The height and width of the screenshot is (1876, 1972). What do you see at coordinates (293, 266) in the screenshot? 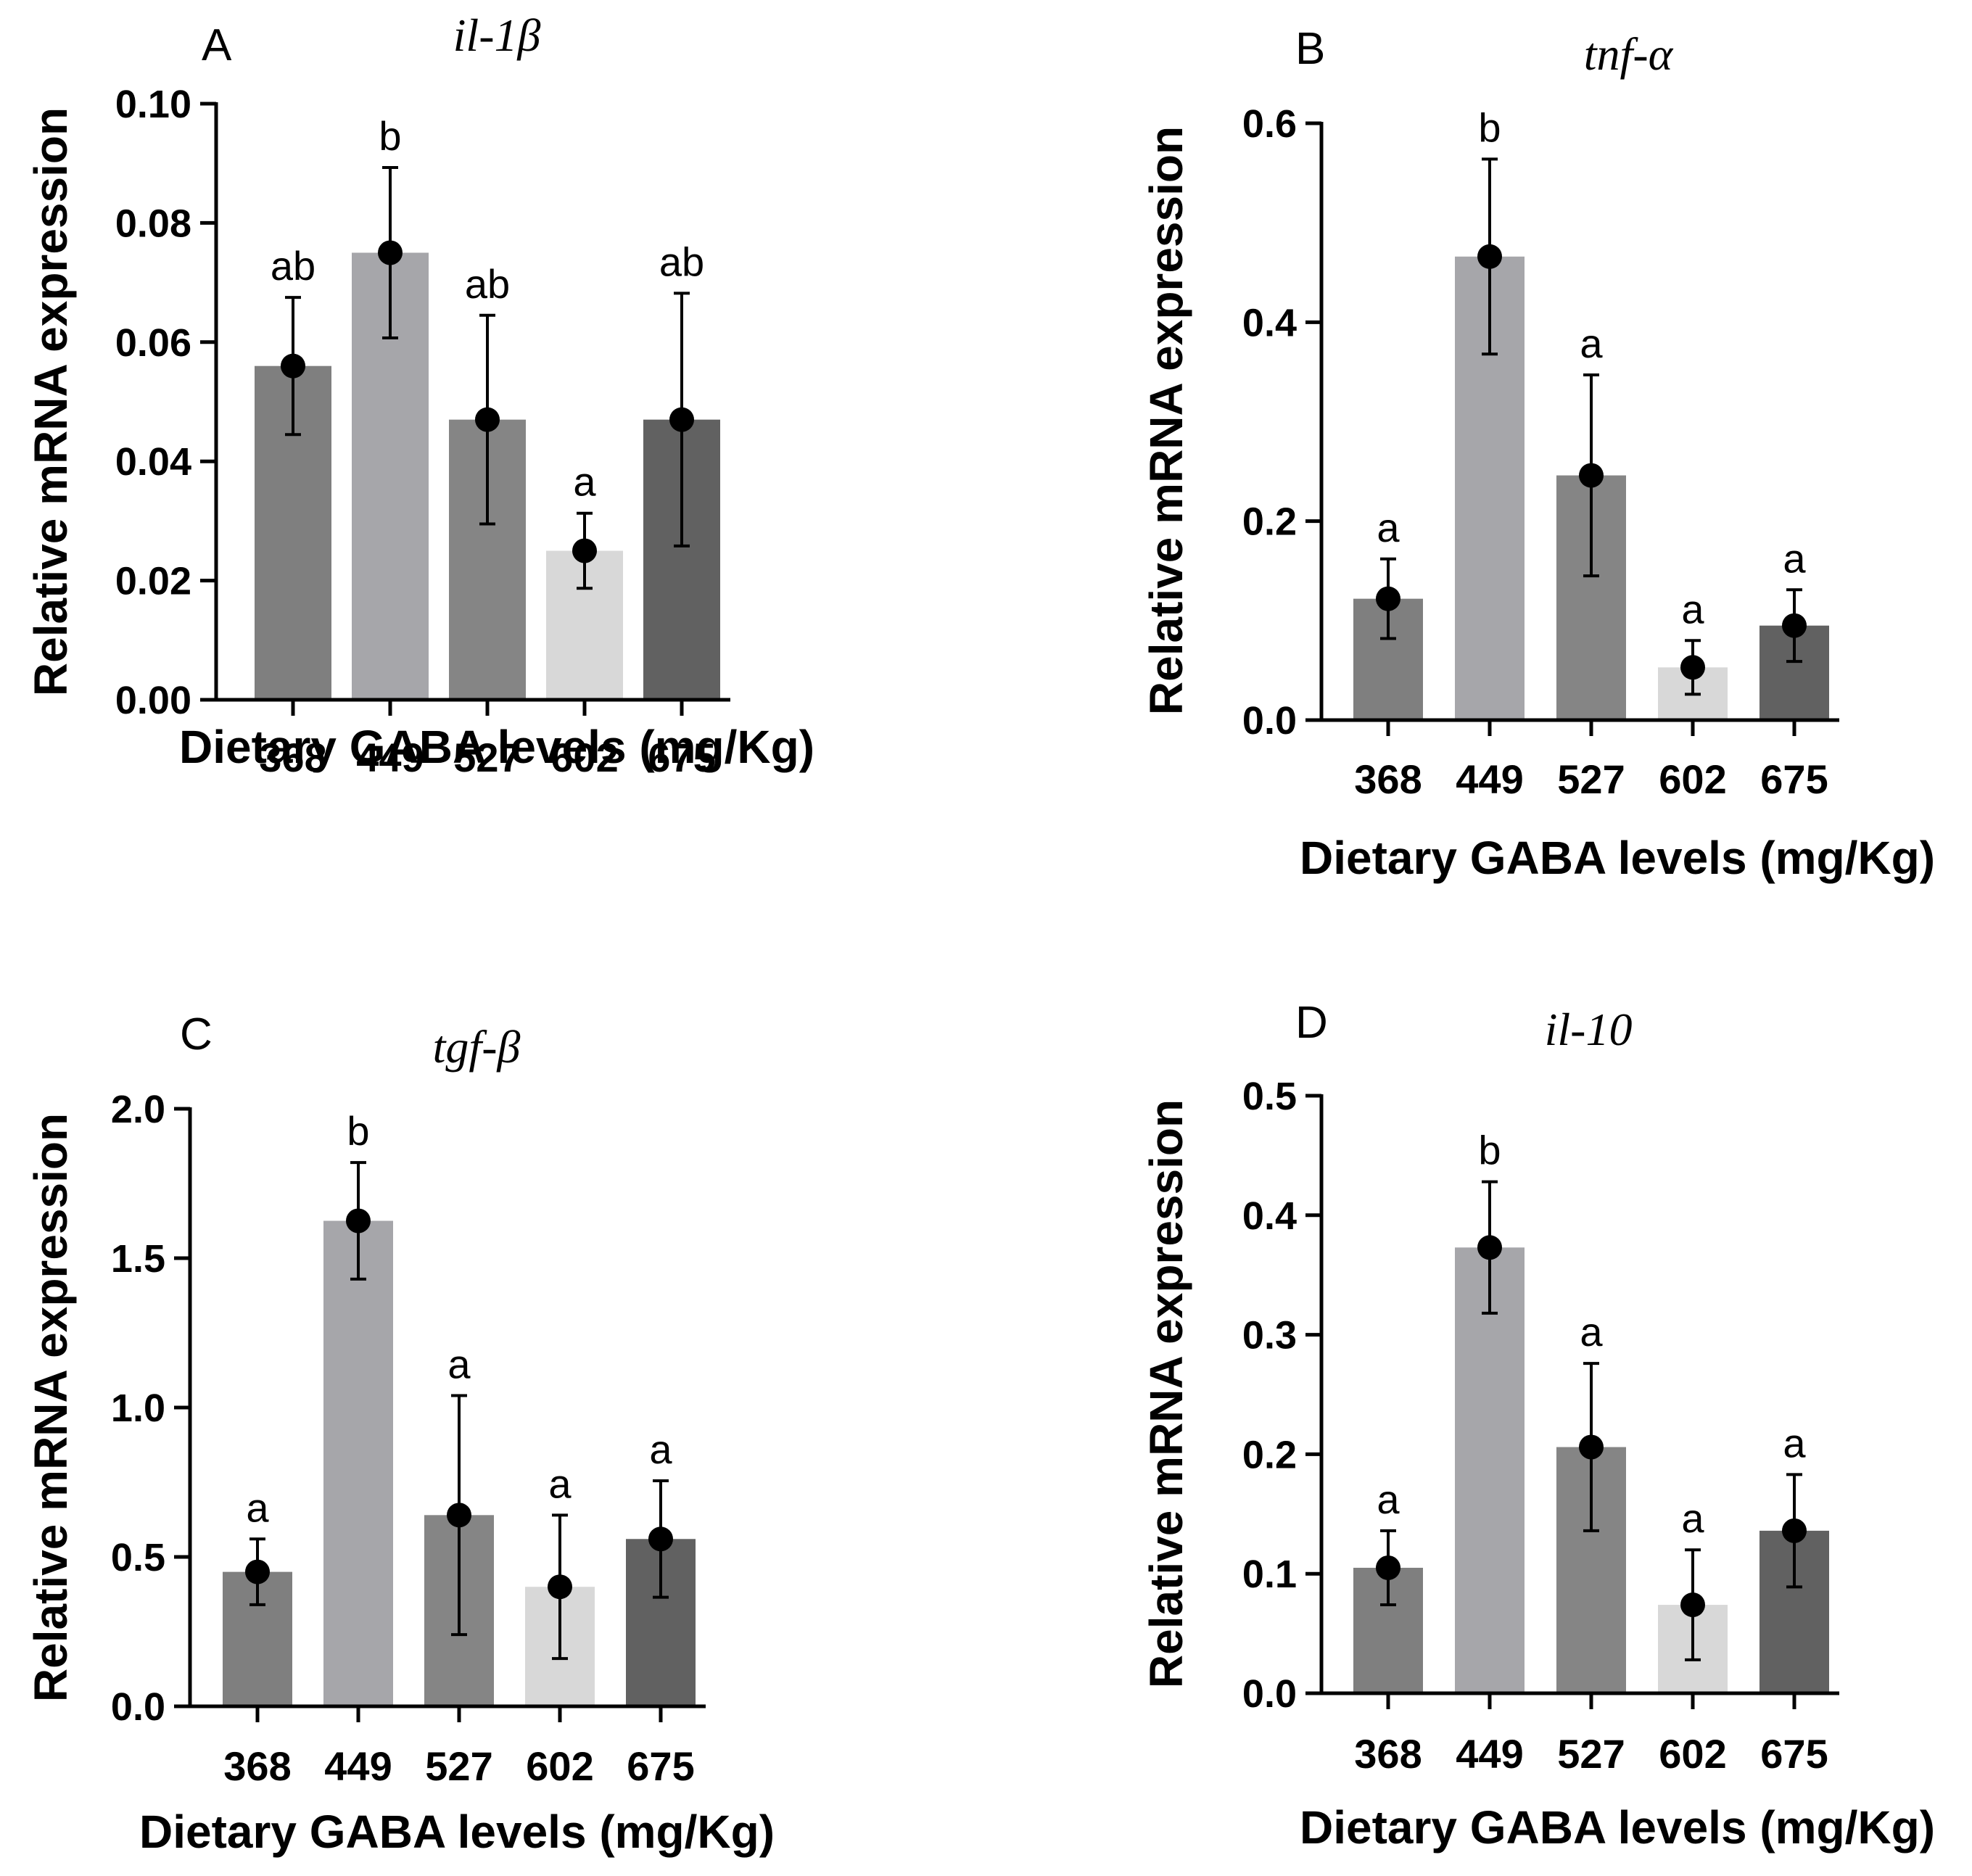
I see `significance-label-368: ab` at bounding box center [293, 266].